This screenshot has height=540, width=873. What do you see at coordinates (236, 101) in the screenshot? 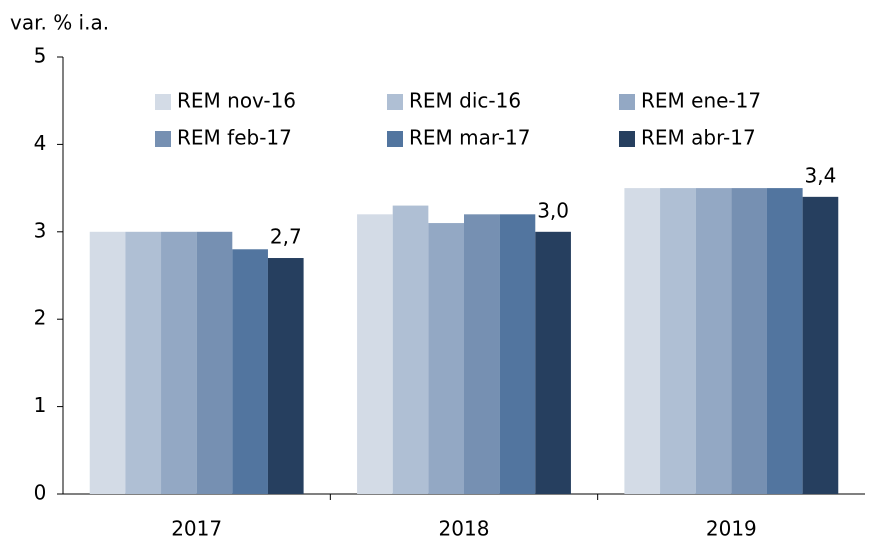
I see `legend-label: REM nov-16` at bounding box center [236, 101].